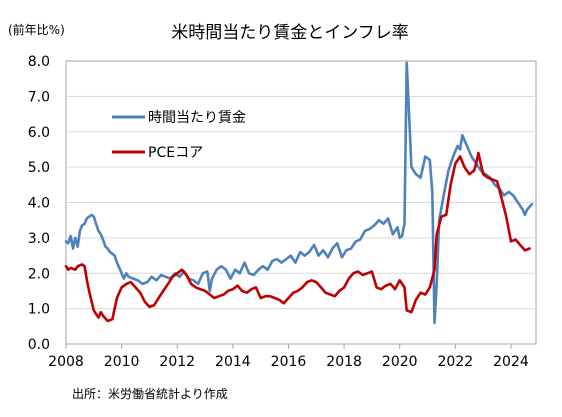  I want to click on y-tick-label: 5.0, so click(39, 168).